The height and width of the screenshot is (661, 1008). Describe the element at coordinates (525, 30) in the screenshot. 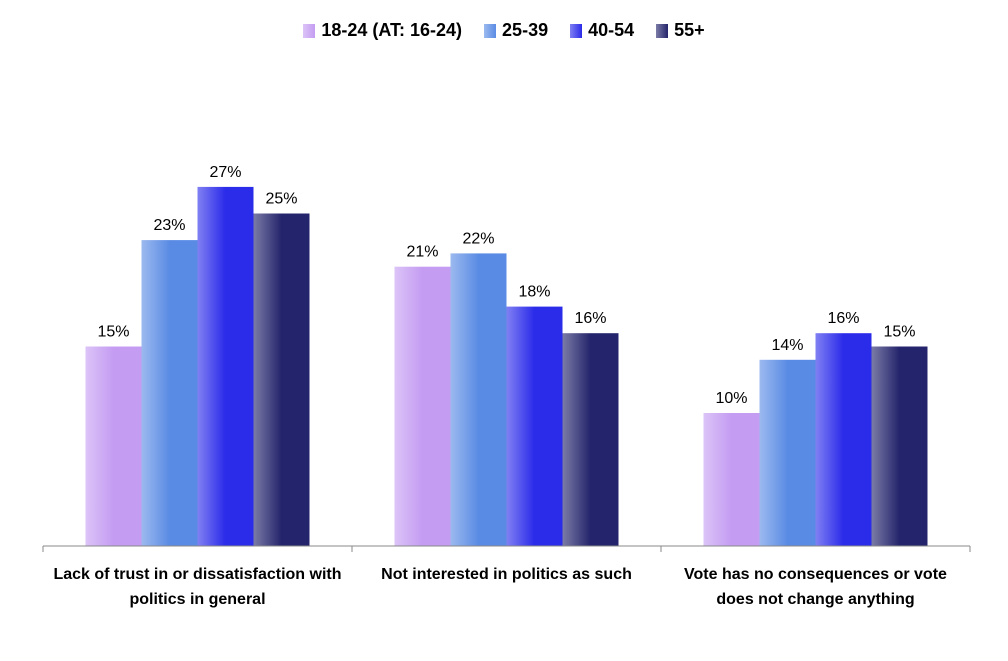

I see `legend-label: 25-39` at that location.